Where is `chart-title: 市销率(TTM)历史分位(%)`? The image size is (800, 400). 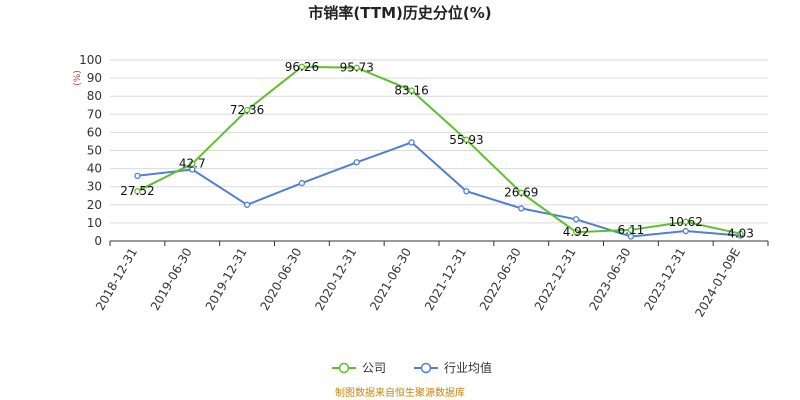 chart-title: 市销率(TTM)历史分位(%) is located at coordinates (399, 13).